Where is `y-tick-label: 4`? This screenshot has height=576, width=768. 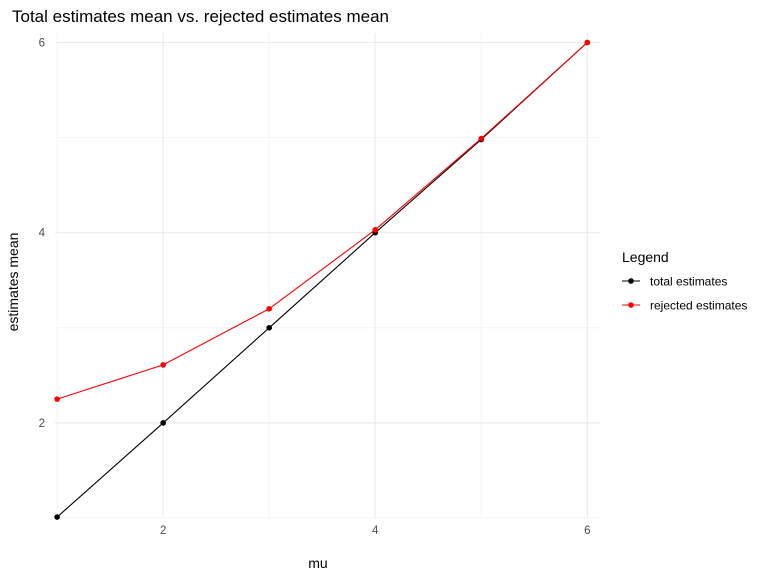
y-tick-label: 4 is located at coordinates (42, 234).